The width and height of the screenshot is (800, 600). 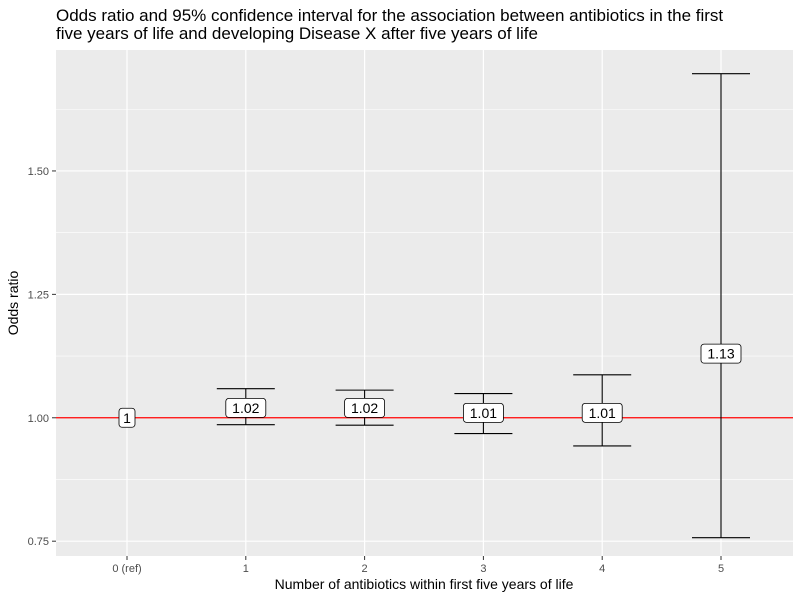 What do you see at coordinates (42, 357) in the screenshot?
I see `y-axis-ticks: 0.75 1.00 1.25 1.50` at bounding box center [42, 357].